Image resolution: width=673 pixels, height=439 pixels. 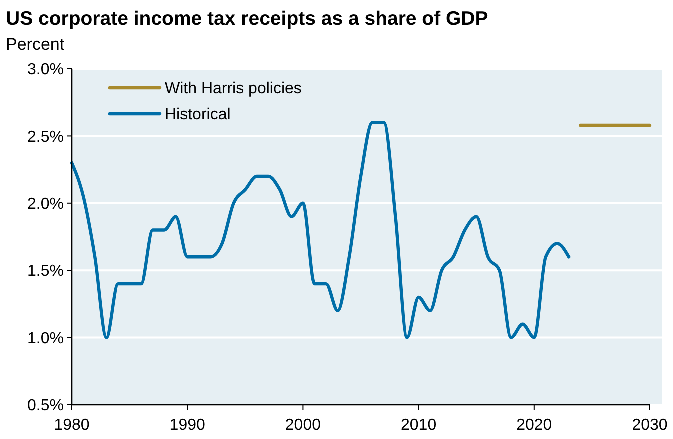 I want to click on y-tick-label: 3.0%, so click(x=46, y=70).